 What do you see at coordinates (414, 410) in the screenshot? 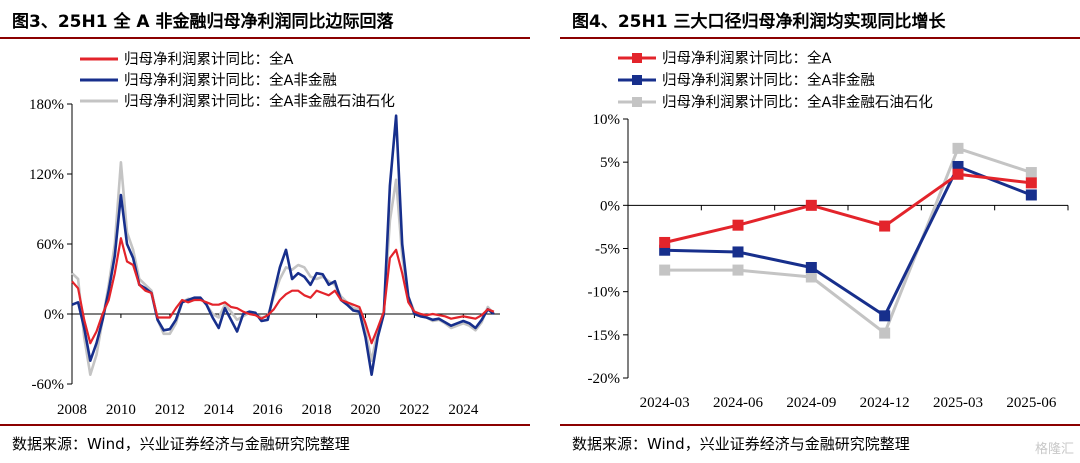
I see `x-tick-label: 2022` at bounding box center [414, 410].